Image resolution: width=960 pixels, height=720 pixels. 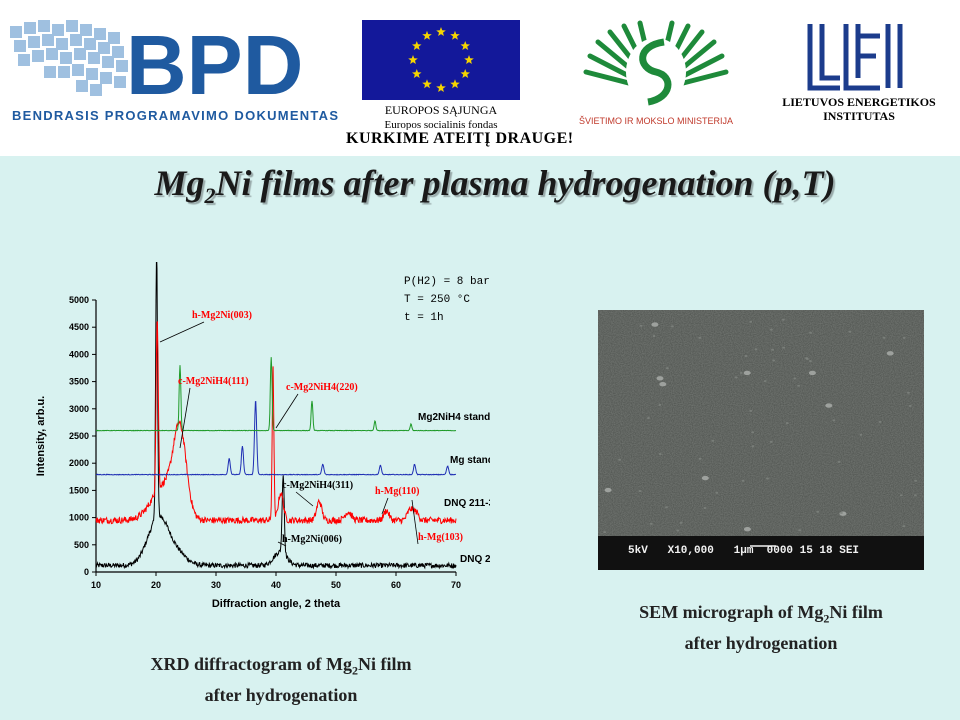 What do you see at coordinates (760, 426) in the screenshot?
I see `sem-particles` at bounding box center [760, 426].